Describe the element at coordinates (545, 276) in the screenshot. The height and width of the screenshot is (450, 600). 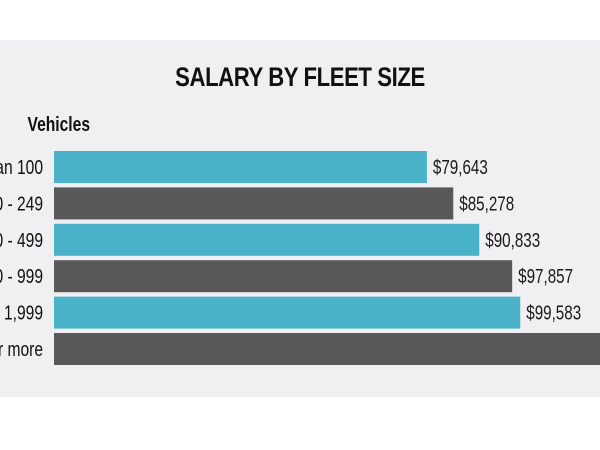
I see `value-label-3: $97,857` at that location.